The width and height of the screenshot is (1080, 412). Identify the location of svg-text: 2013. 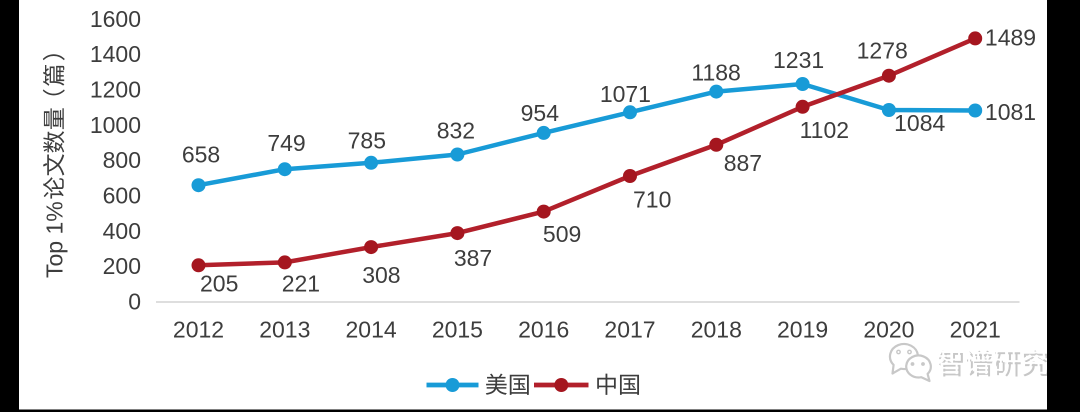
(284, 330).